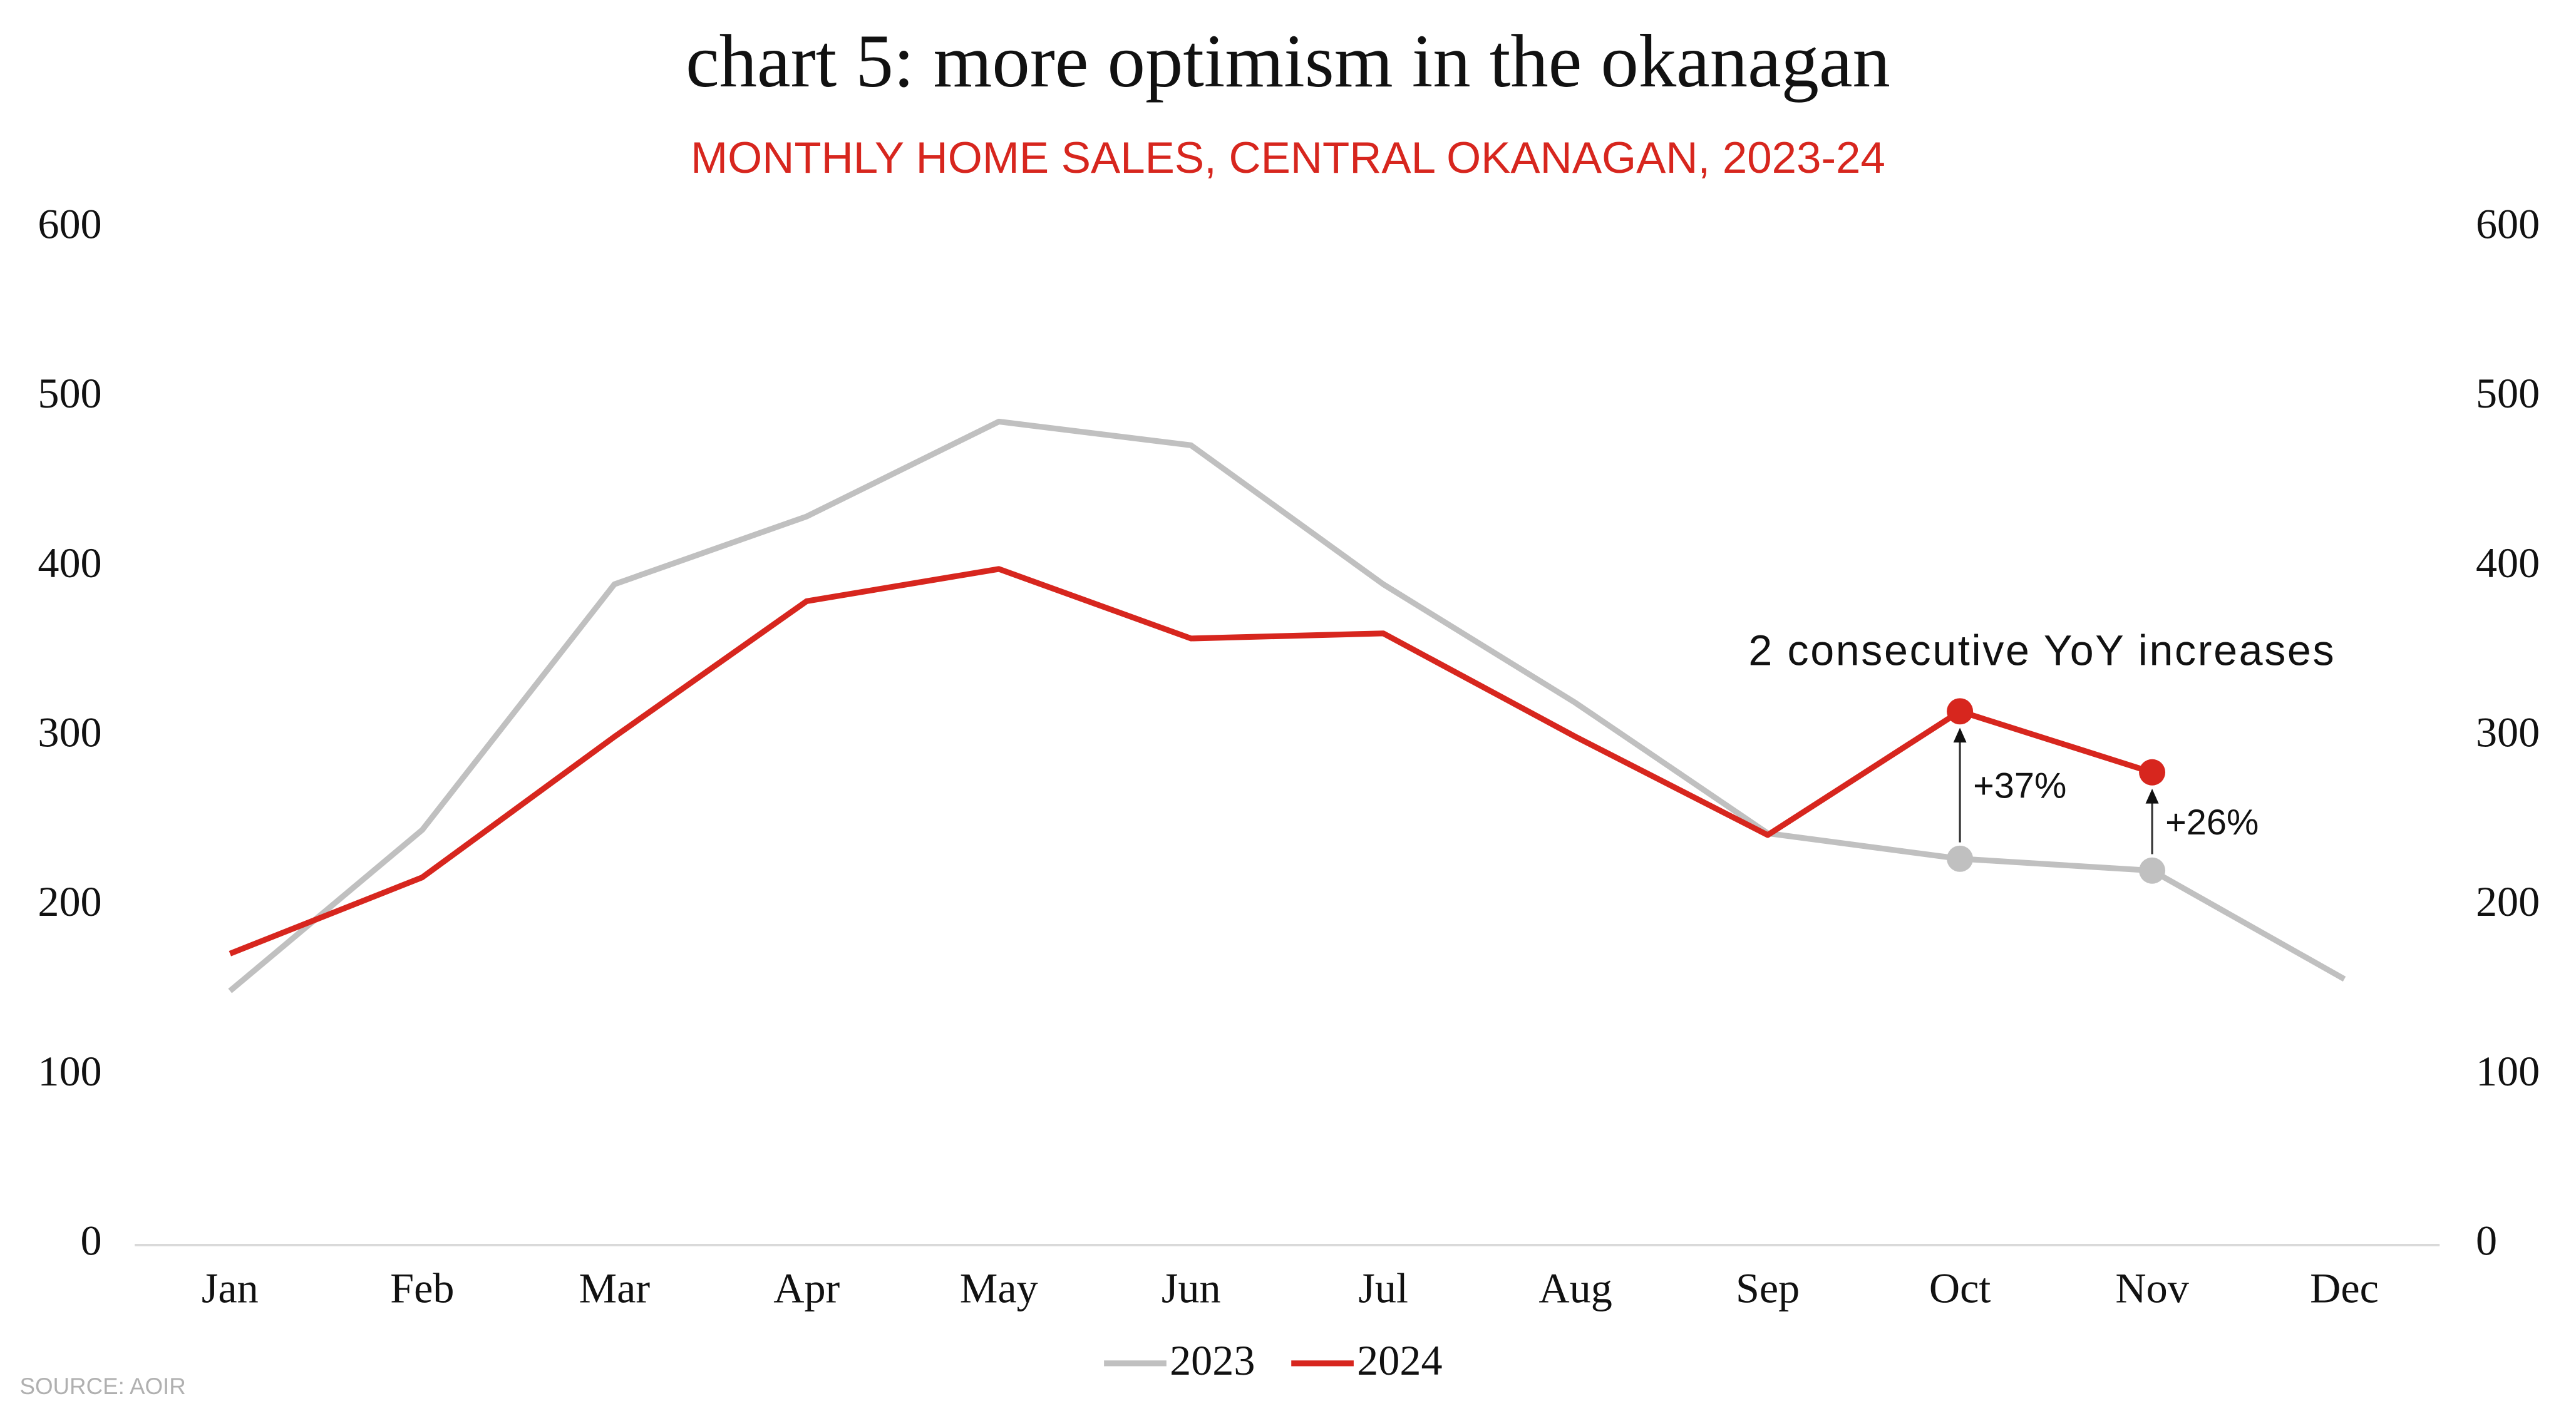 The width and height of the screenshot is (2576, 1416). Describe the element at coordinates (2212, 823) in the screenshot. I see `annotation-label: +26%` at that location.